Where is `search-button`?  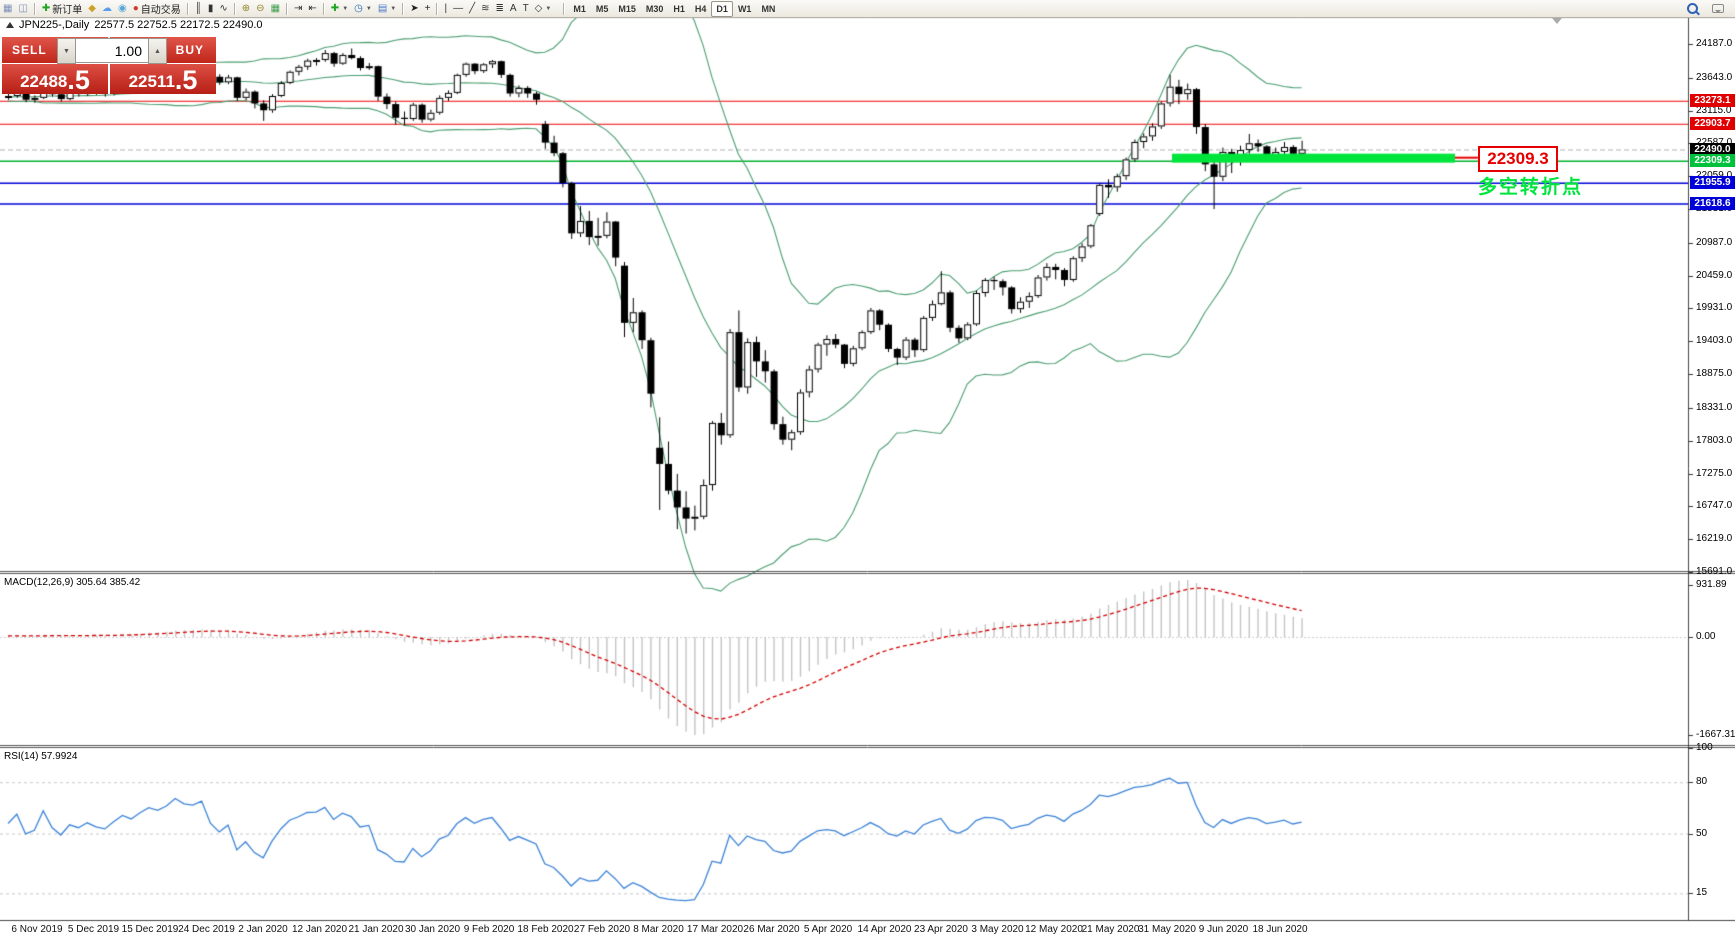 search-button is located at coordinates (1692, 8).